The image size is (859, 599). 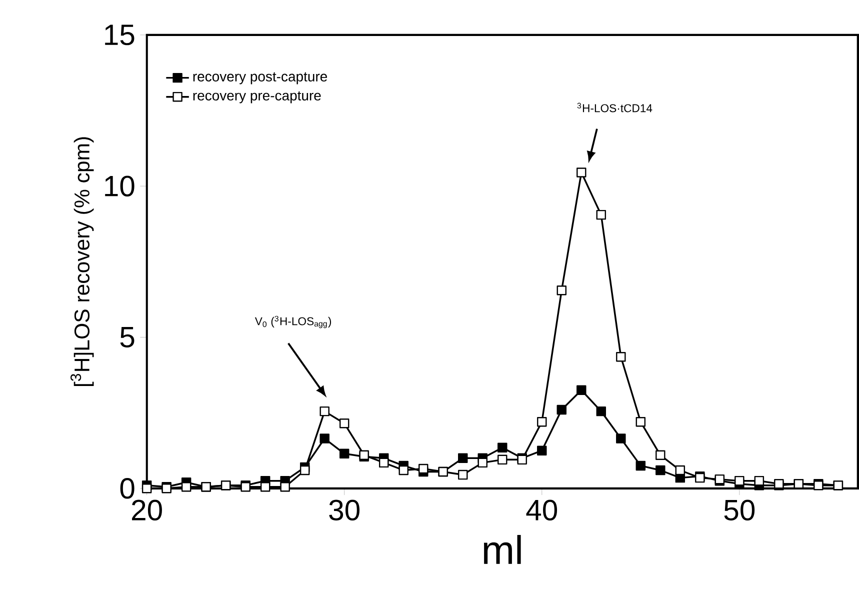 What do you see at coordinates (119, 35) in the screenshot?
I see `y-tick-label: 15` at bounding box center [119, 35].